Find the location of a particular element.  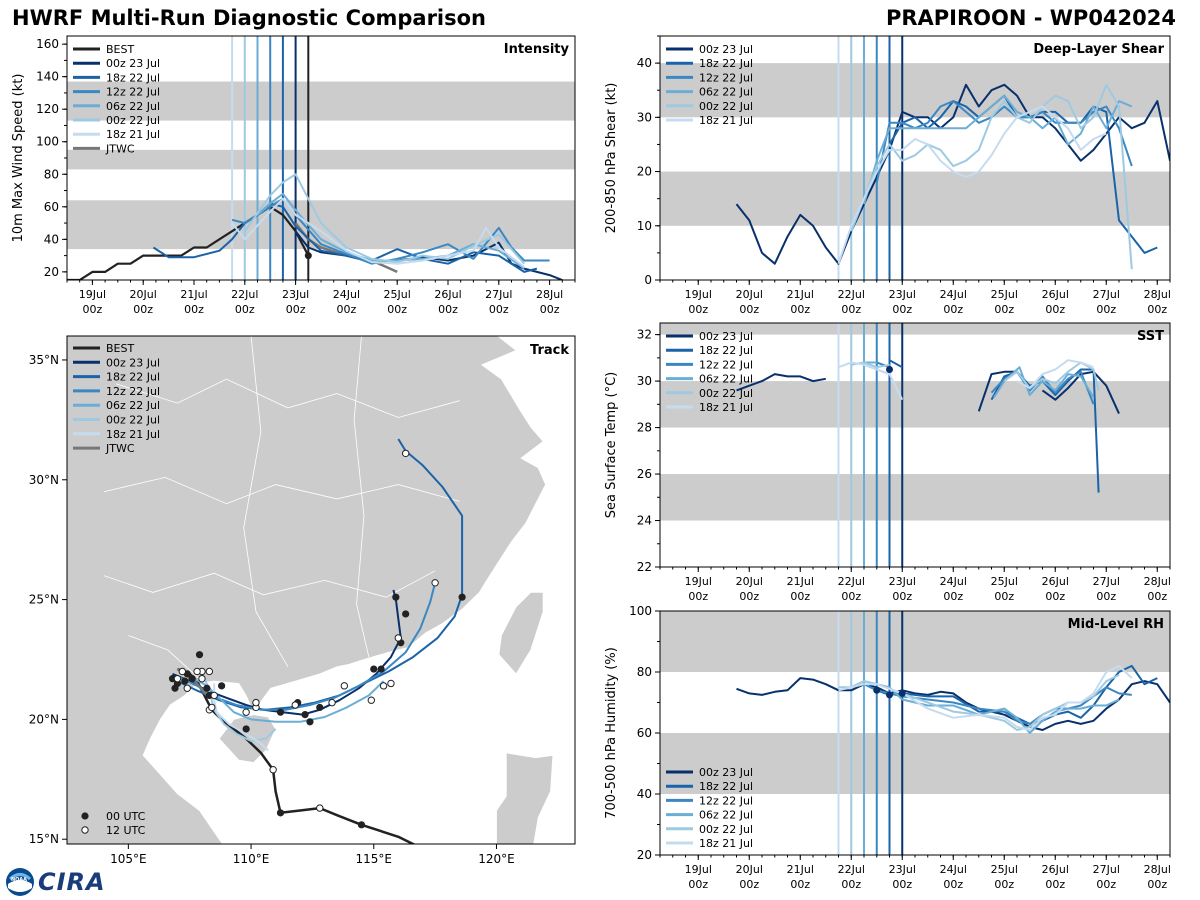

y-axis-label: 200-850 hPa Shear (kt) is located at coordinates (611, 158).